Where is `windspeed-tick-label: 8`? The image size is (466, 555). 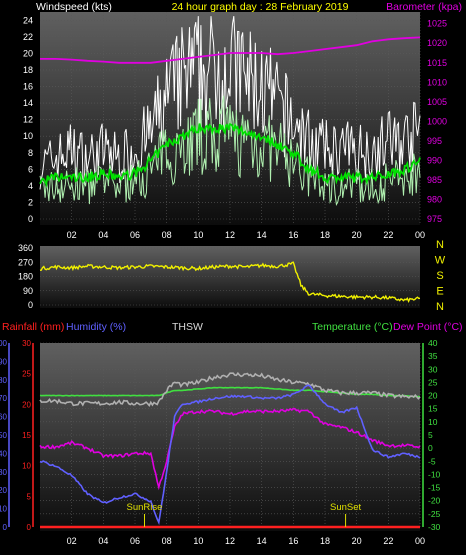 windspeed-tick-label: 8 is located at coordinates (30, 153).